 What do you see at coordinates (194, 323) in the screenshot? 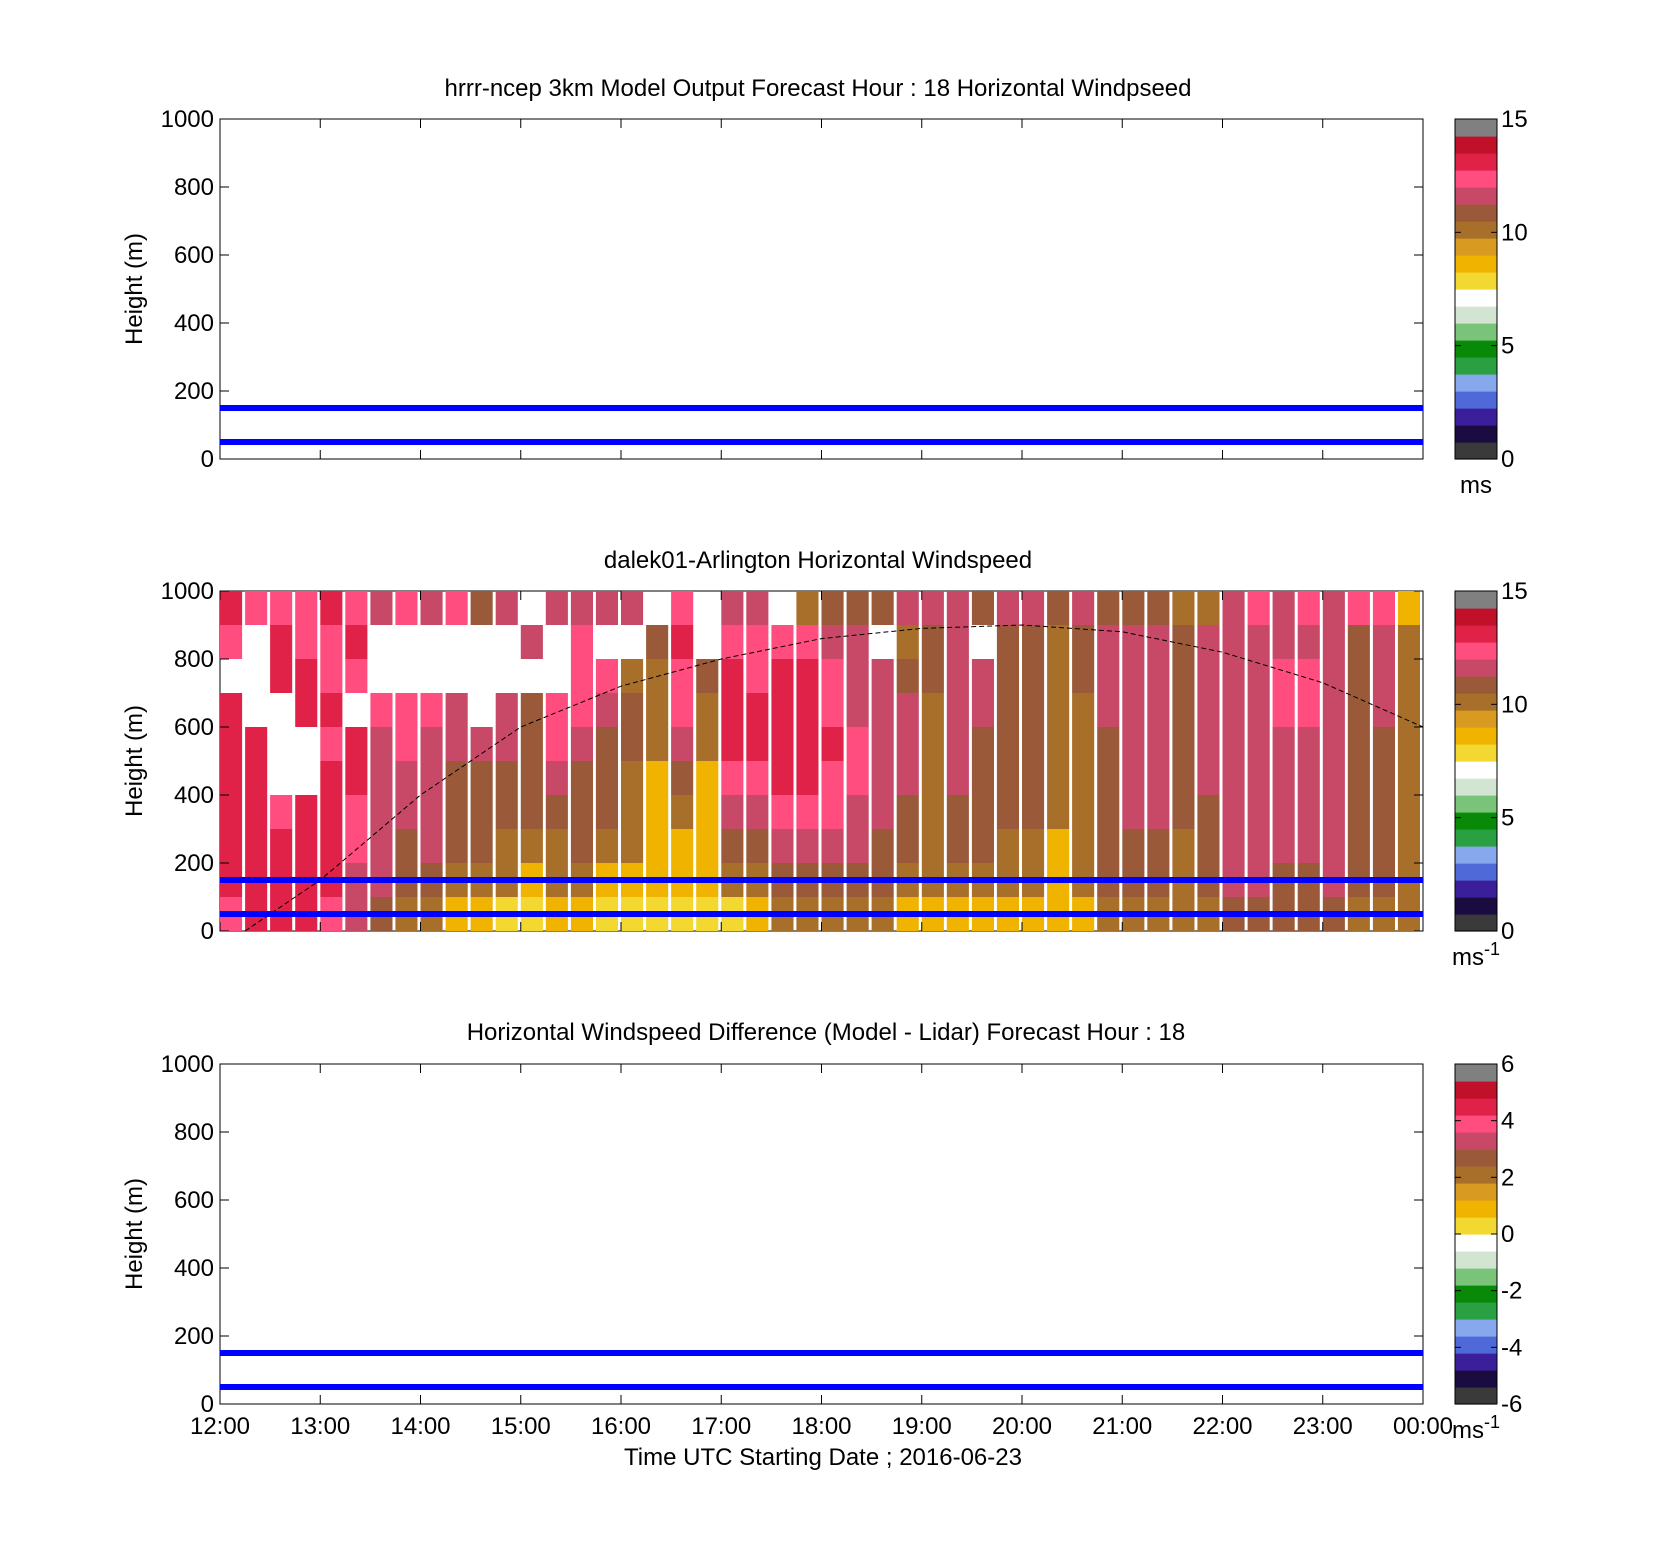
I see `y-tick-label: 400` at bounding box center [194, 323].